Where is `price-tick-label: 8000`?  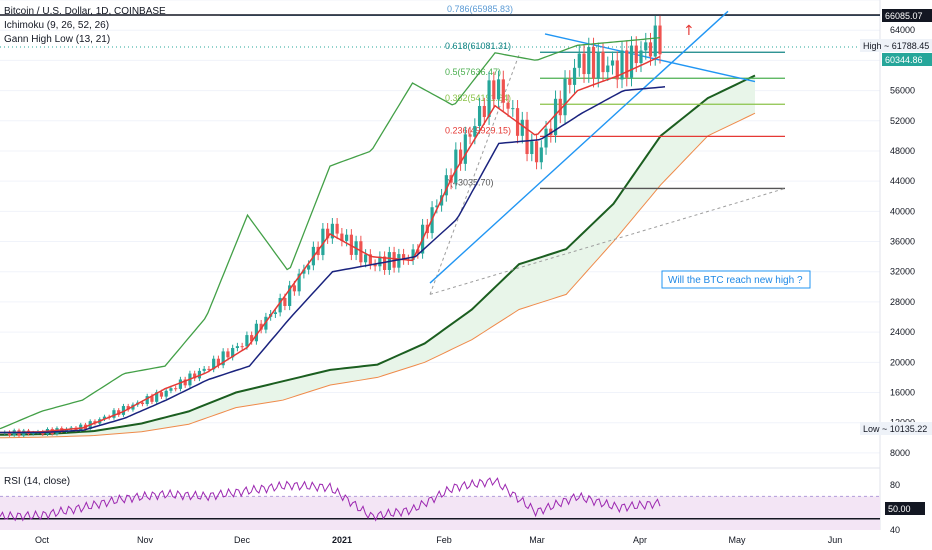 price-tick-label: 8000 is located at coordinates (900, 453).